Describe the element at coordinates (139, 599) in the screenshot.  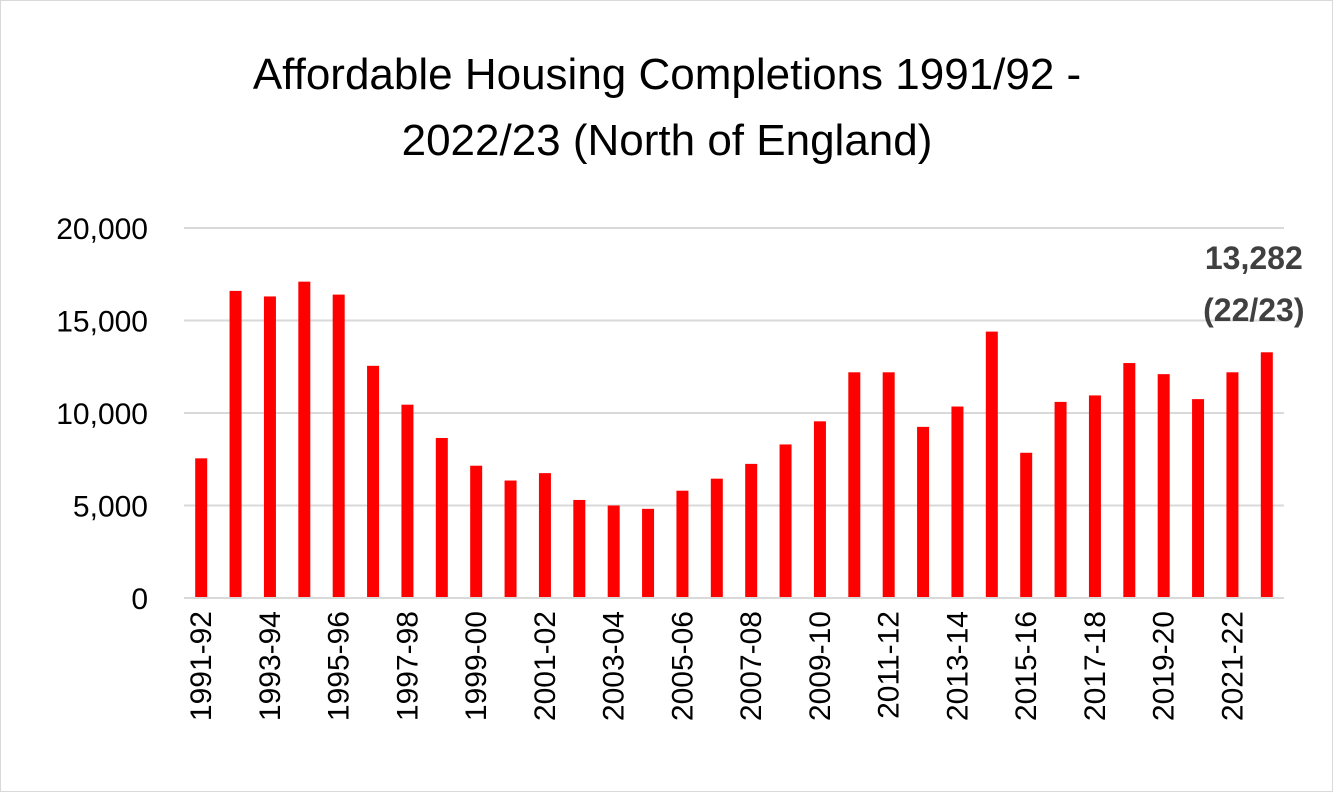
I see `y-tick-label: 0` at that location.